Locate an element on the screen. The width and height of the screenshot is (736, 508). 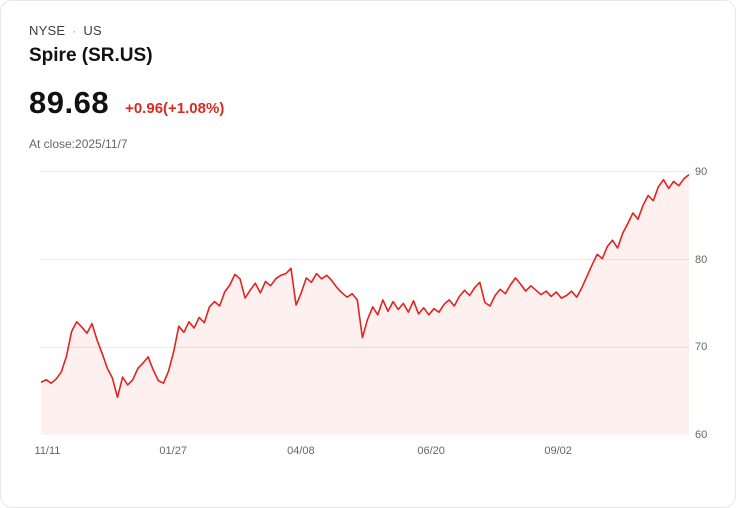
price-row: 89.68 +0.96(+1.08%) is located at coordinates (368, 103).